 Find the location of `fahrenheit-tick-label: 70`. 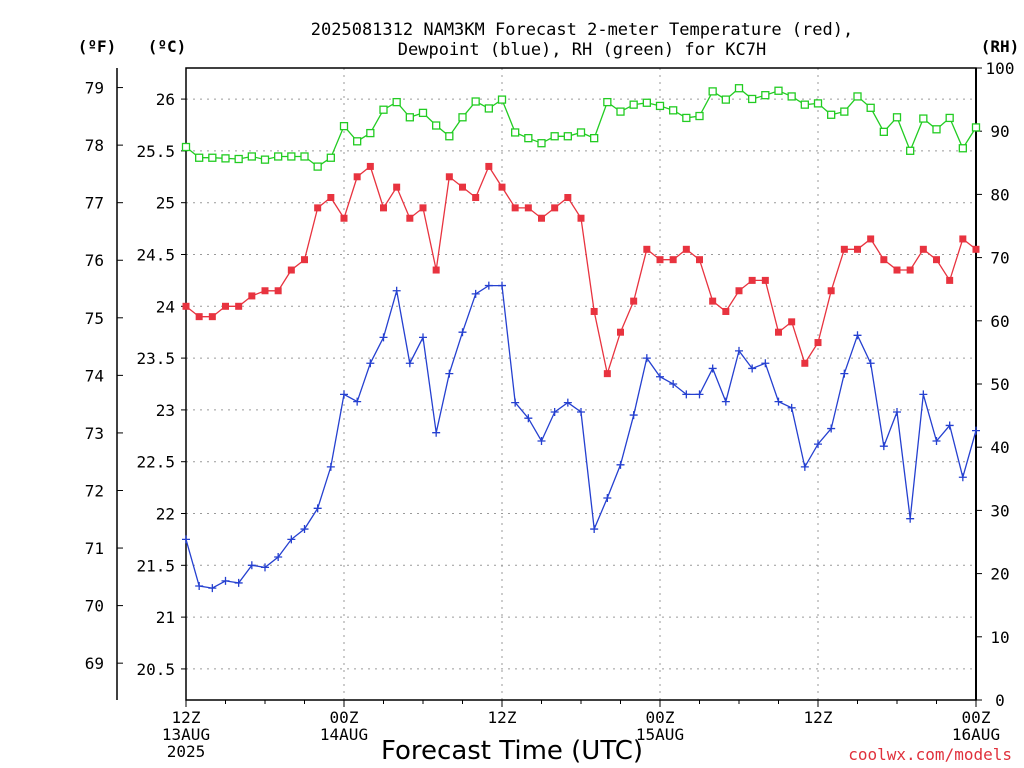

fahrenheit-tick-label: 70 is located at coordinates (94, 606).